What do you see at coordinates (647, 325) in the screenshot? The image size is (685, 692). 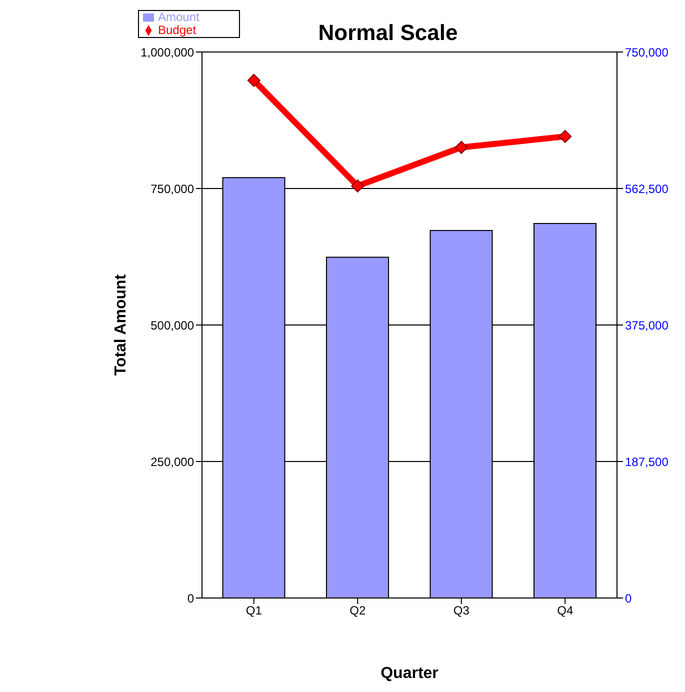 I see `y2-tick-label: 375,000` at bounding box center [647, 325].